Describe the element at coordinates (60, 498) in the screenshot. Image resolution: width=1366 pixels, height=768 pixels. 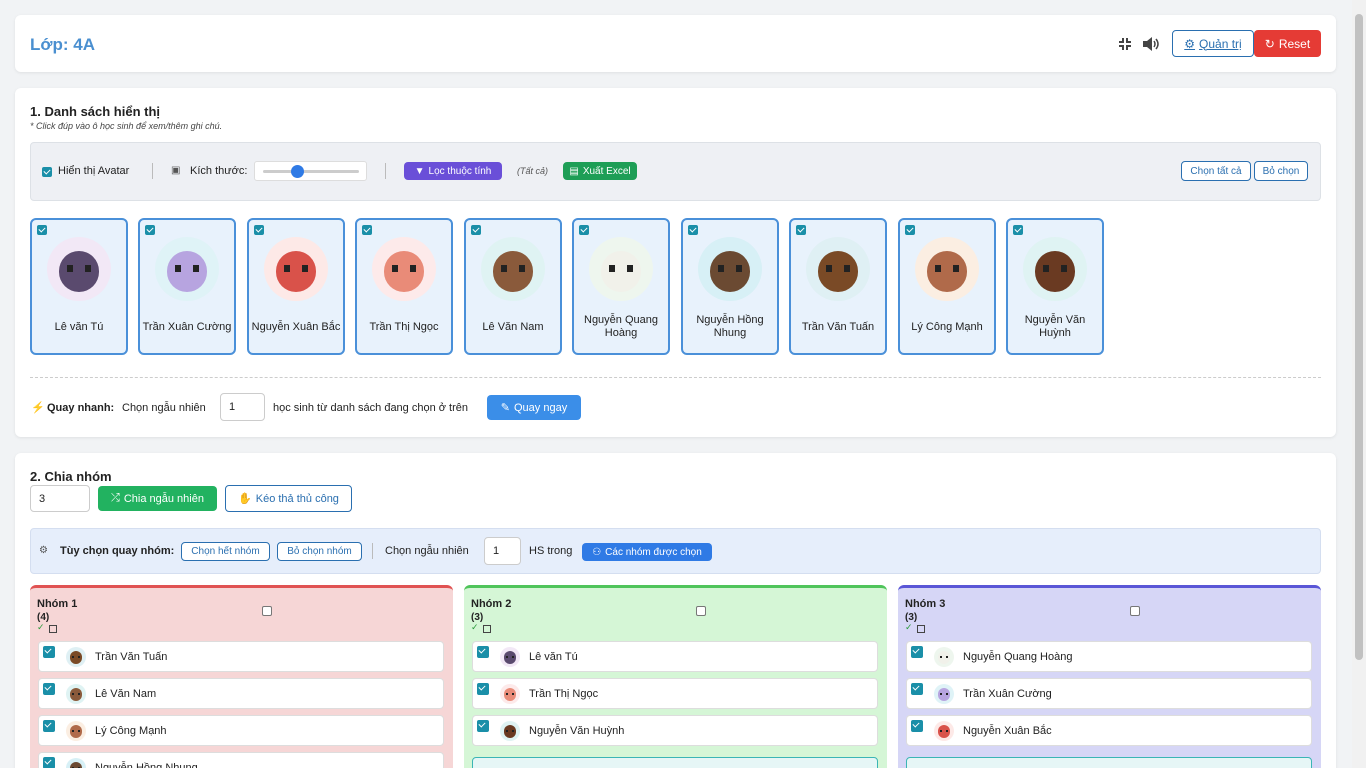
I see `group-count-input: 3` at that location.